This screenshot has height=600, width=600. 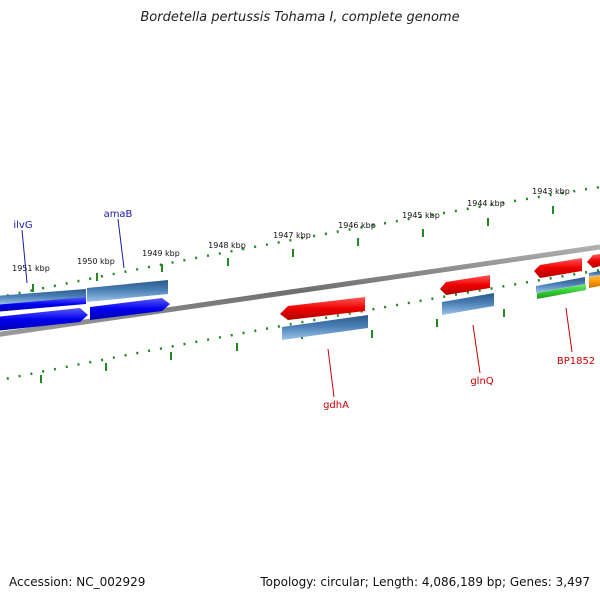 I want to click on tick-label-1946: 1946 kbp, so click(x=357, y=225).